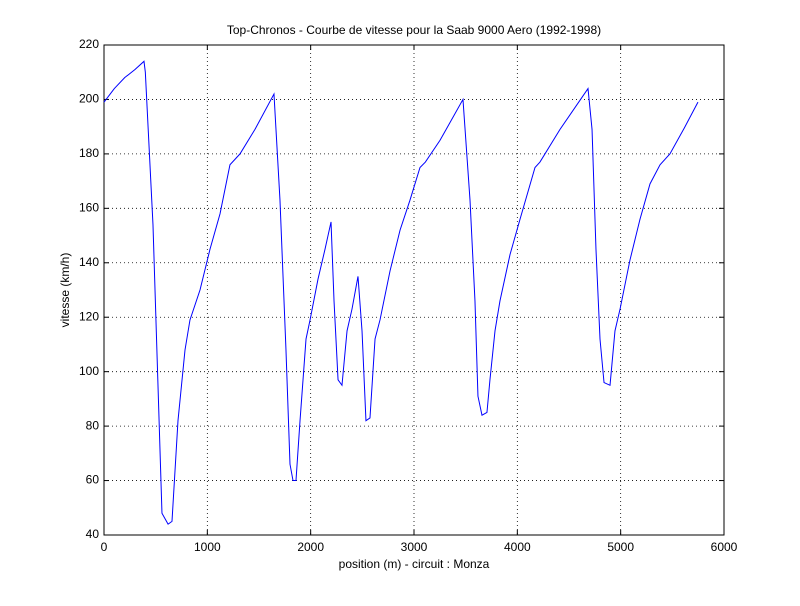  I want to click on y-tick-label: 180, so click(89, 153).